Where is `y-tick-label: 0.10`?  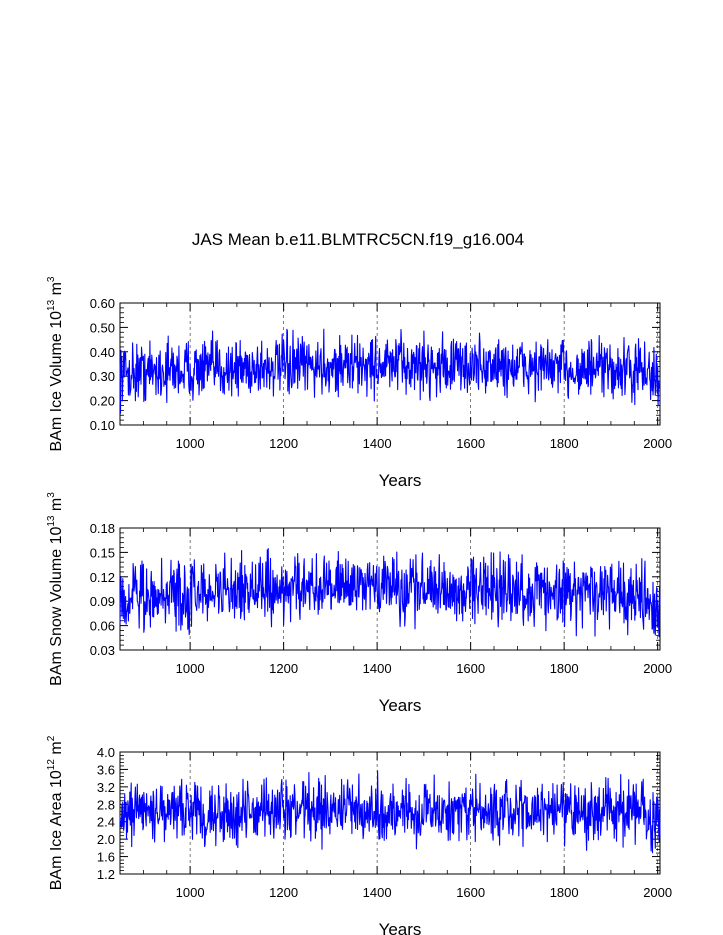 y-tick-label: 0.10 is located at coordinates (102, 425).